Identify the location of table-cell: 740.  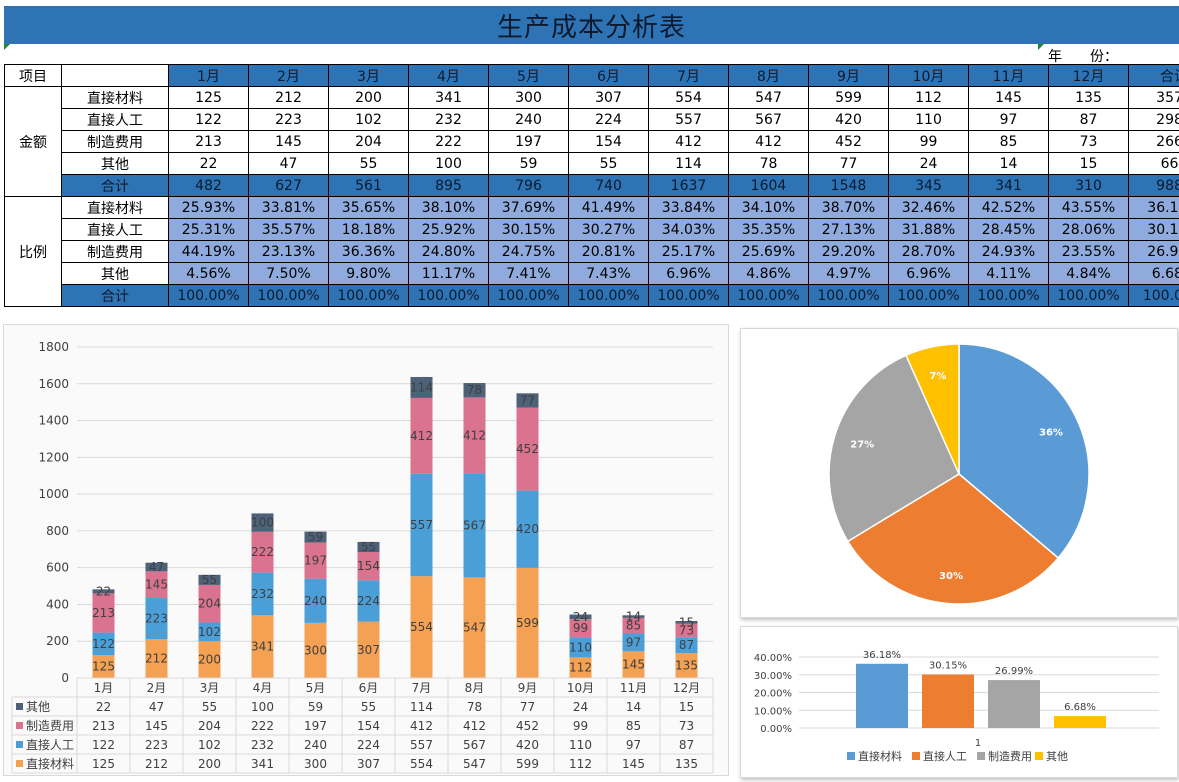
(608, 185).